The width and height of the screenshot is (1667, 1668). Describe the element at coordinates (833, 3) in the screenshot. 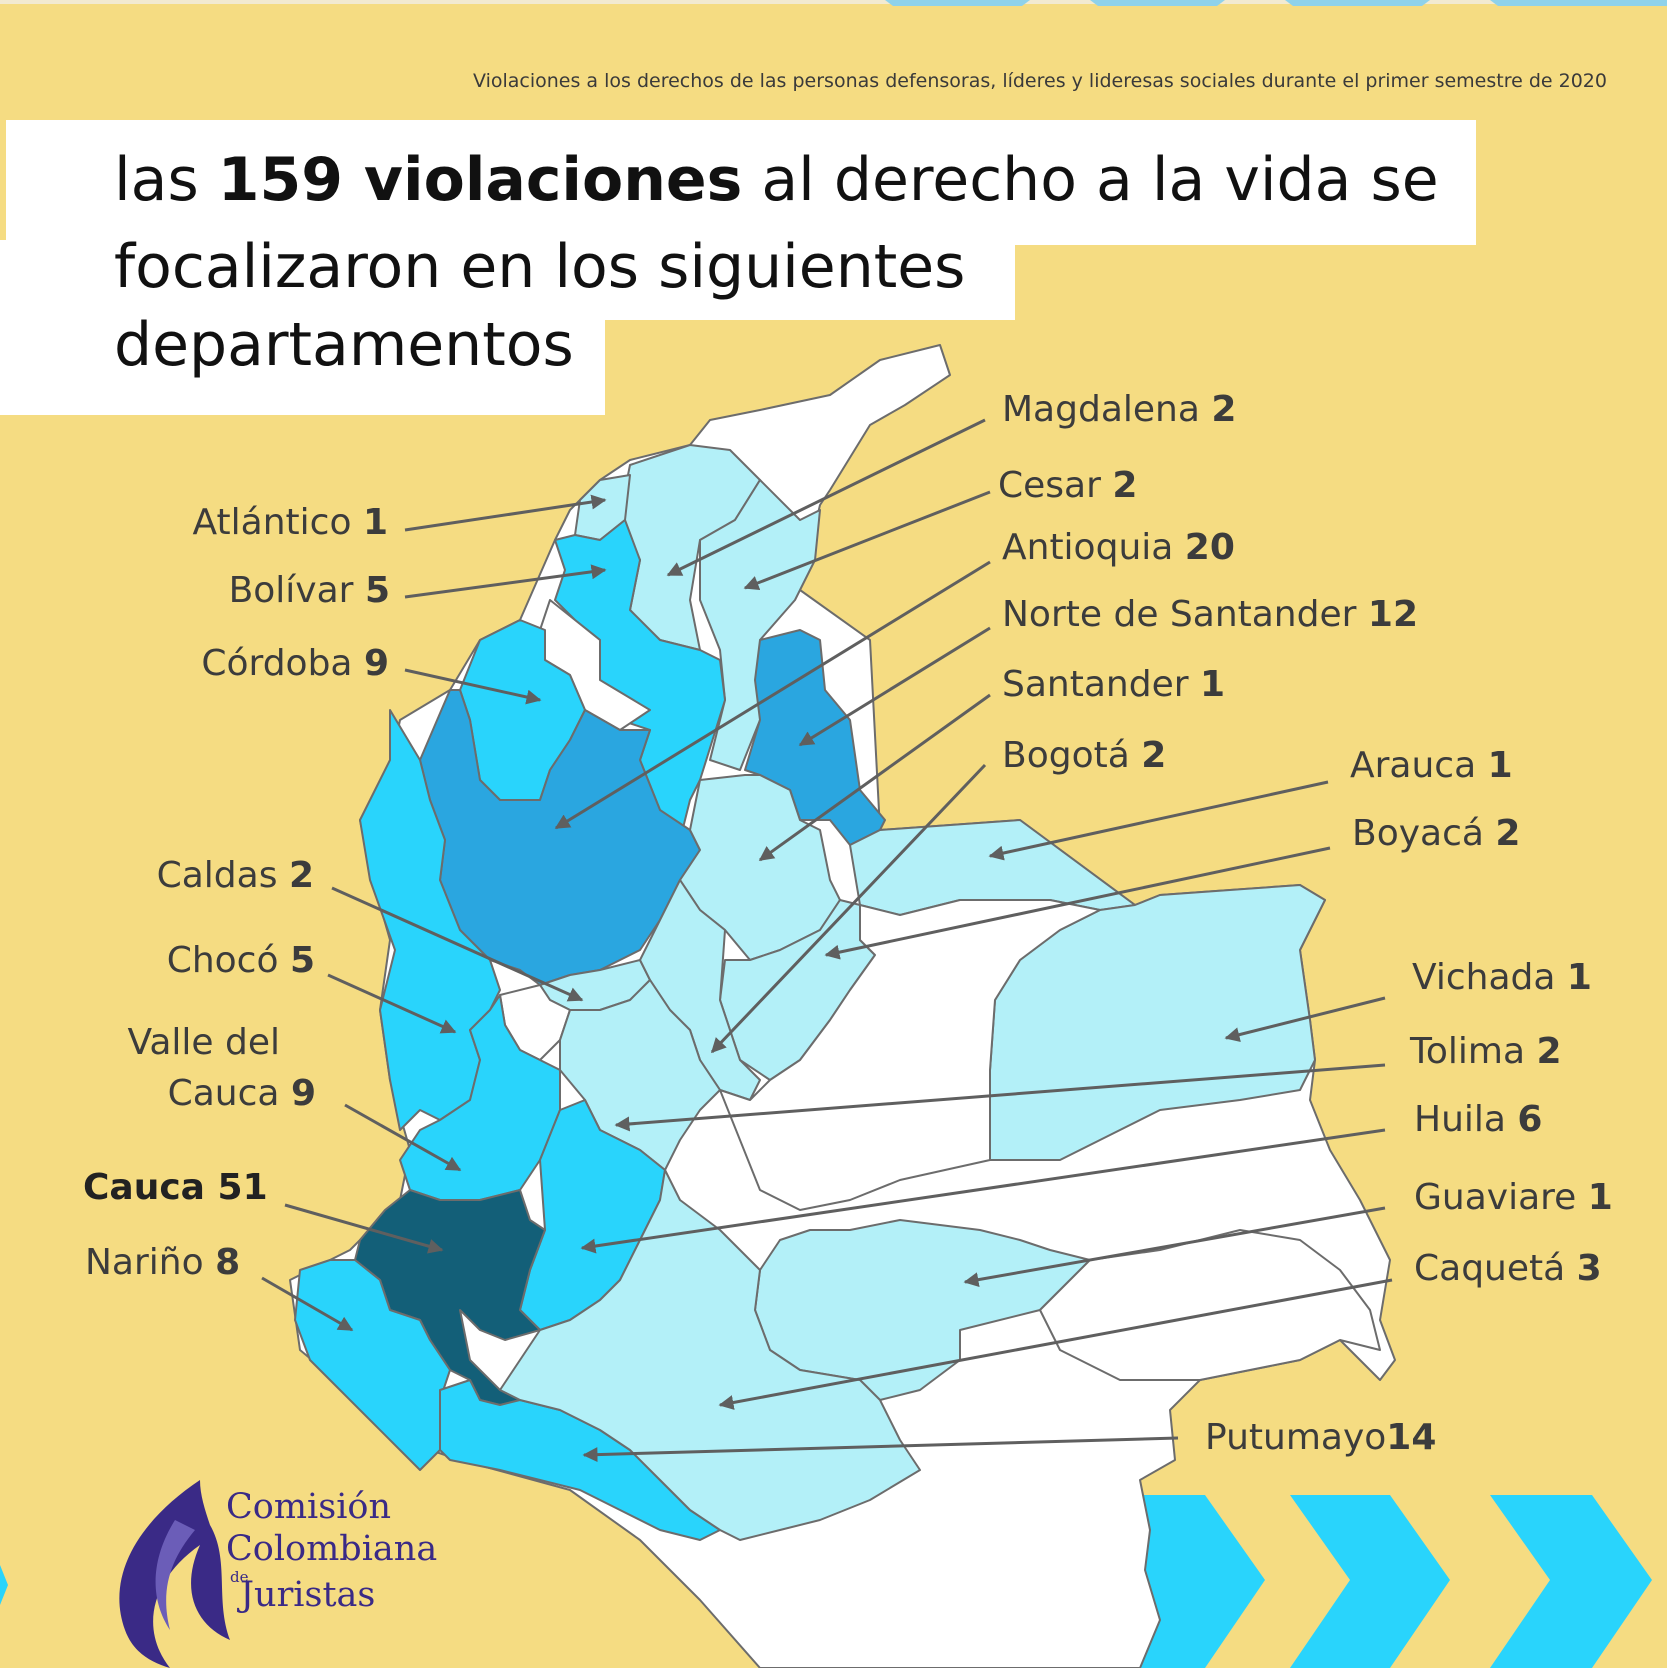

I see `top-strip` at that location.